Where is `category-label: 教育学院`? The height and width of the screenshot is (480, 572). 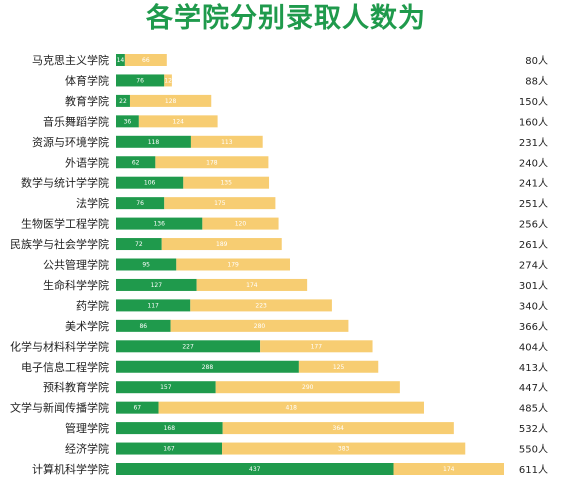
category-label: 教育学院 is located at coordinates (87, 101).